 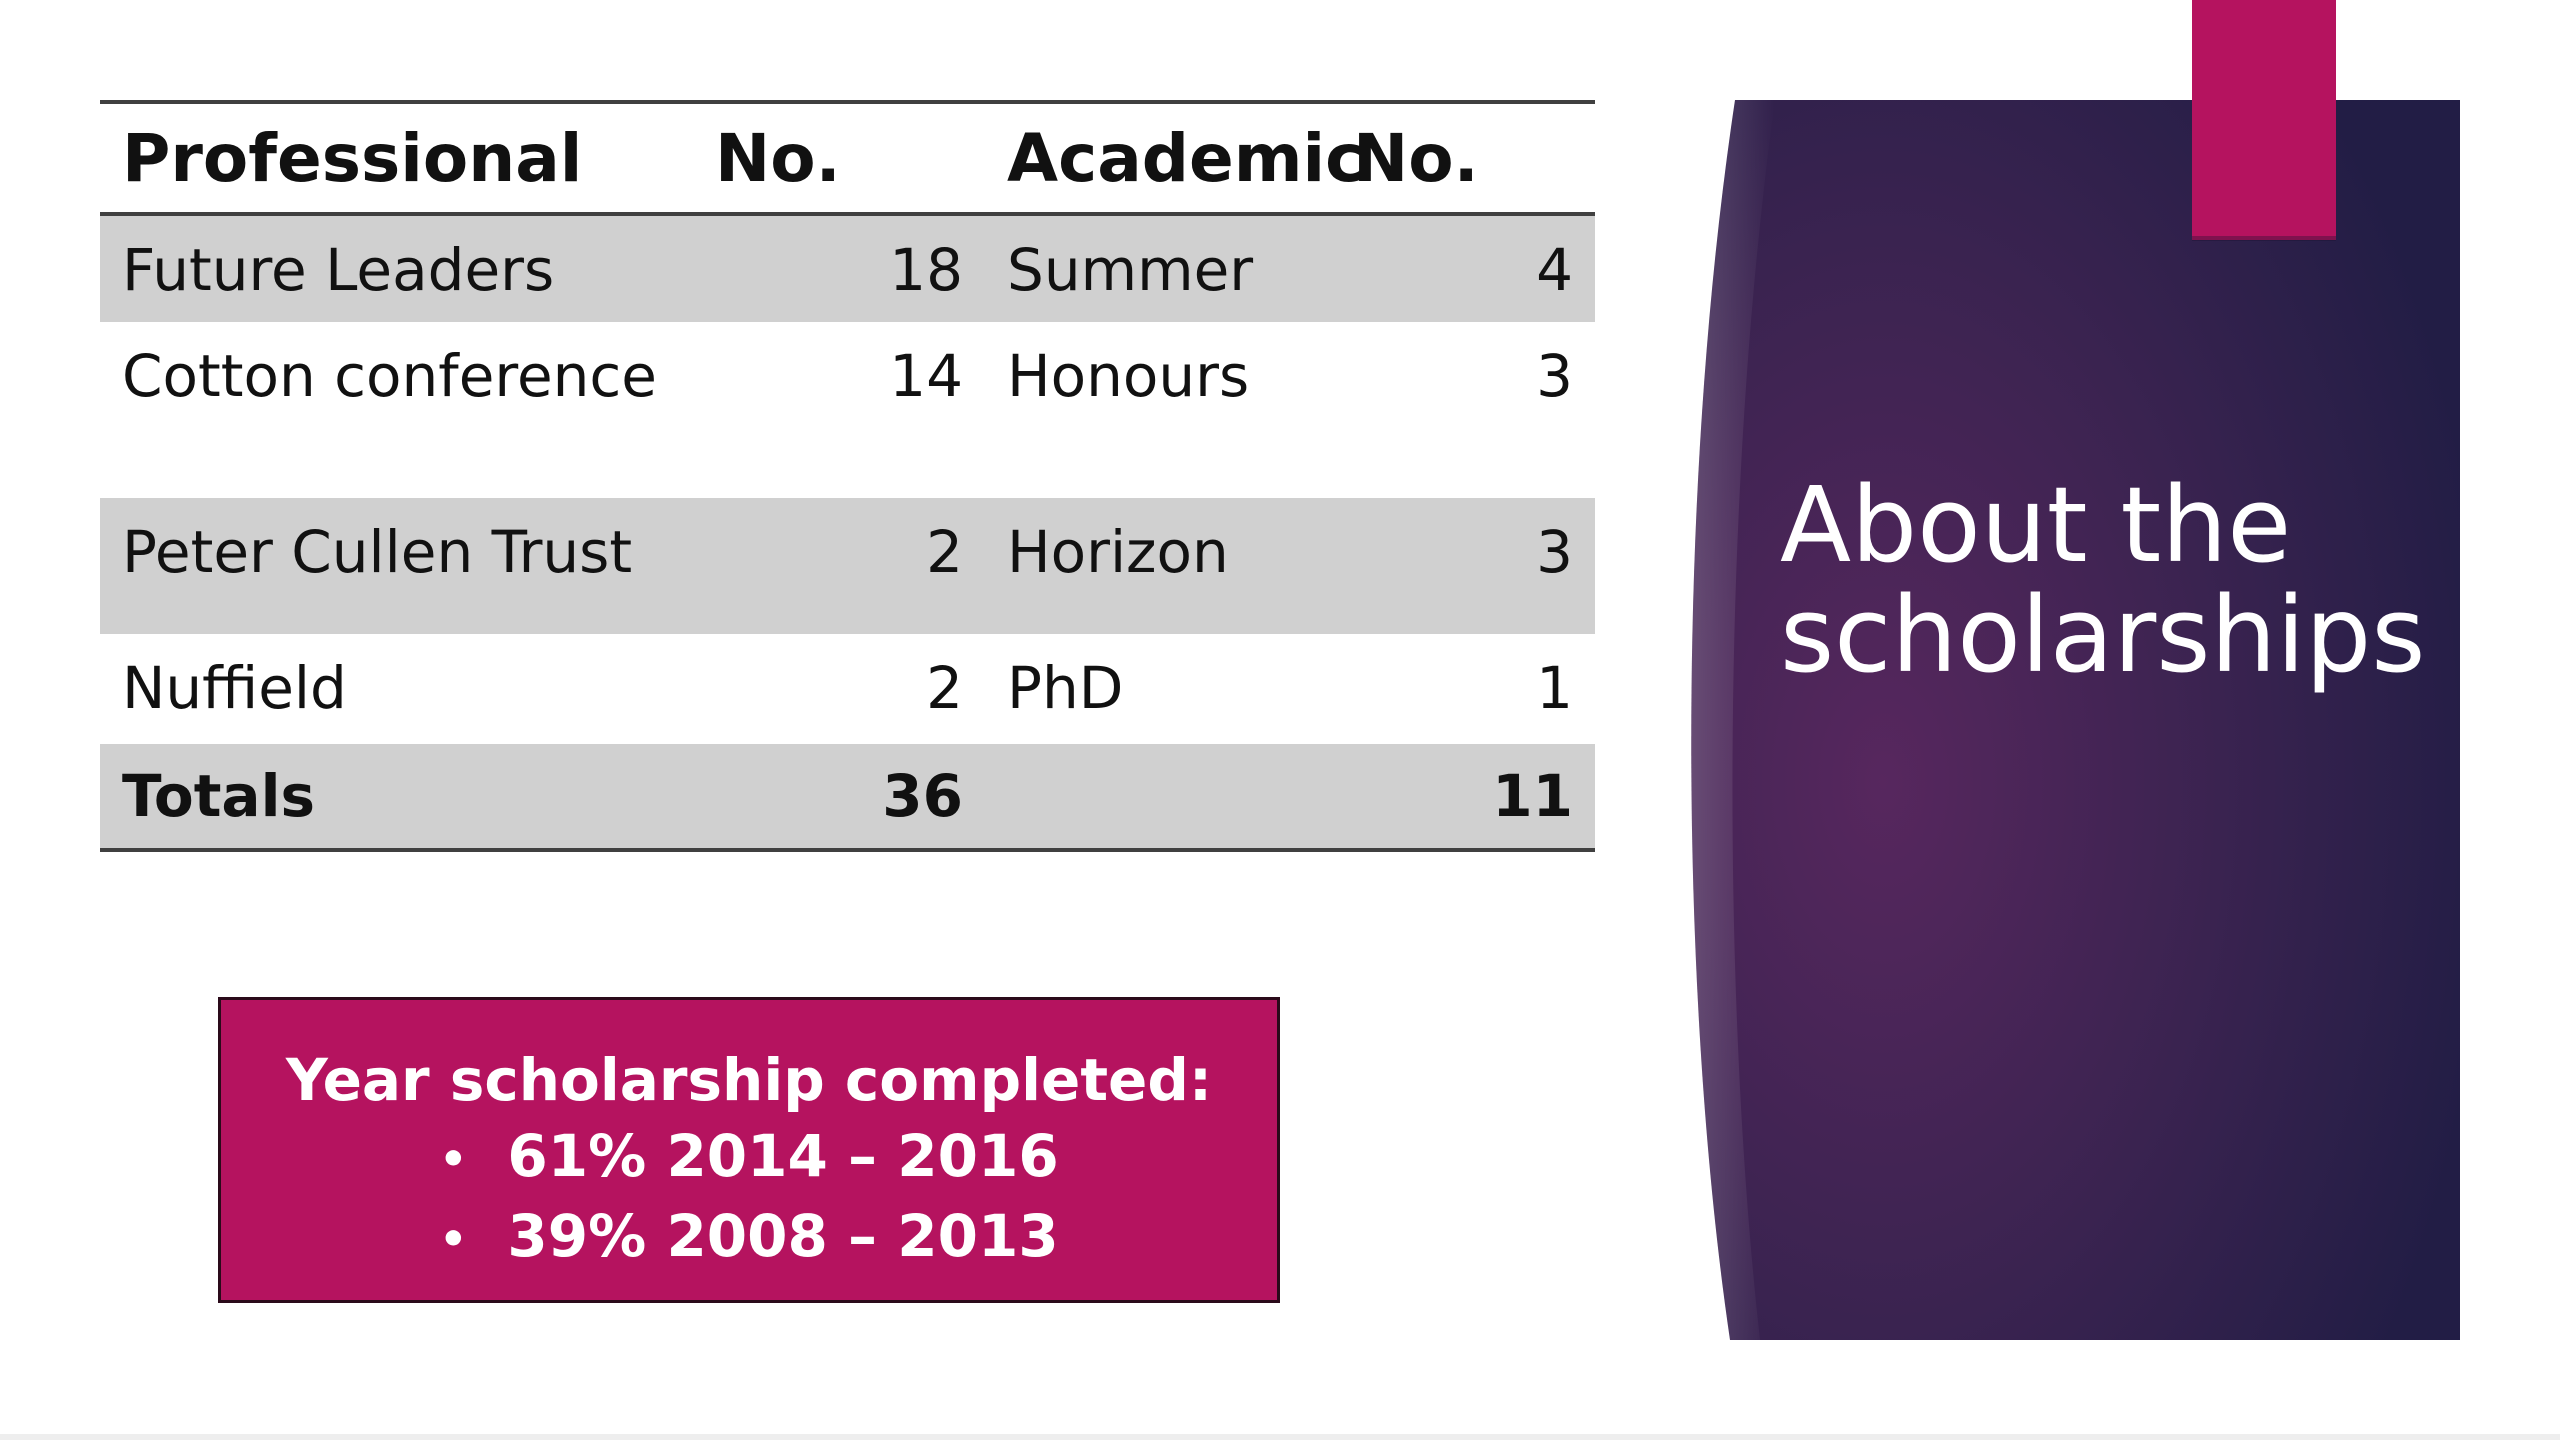 What do you see at coordinates (389, 376) in the screenshot?
I see `professional-name: Cotton conference` at bounding box center [389, 376].